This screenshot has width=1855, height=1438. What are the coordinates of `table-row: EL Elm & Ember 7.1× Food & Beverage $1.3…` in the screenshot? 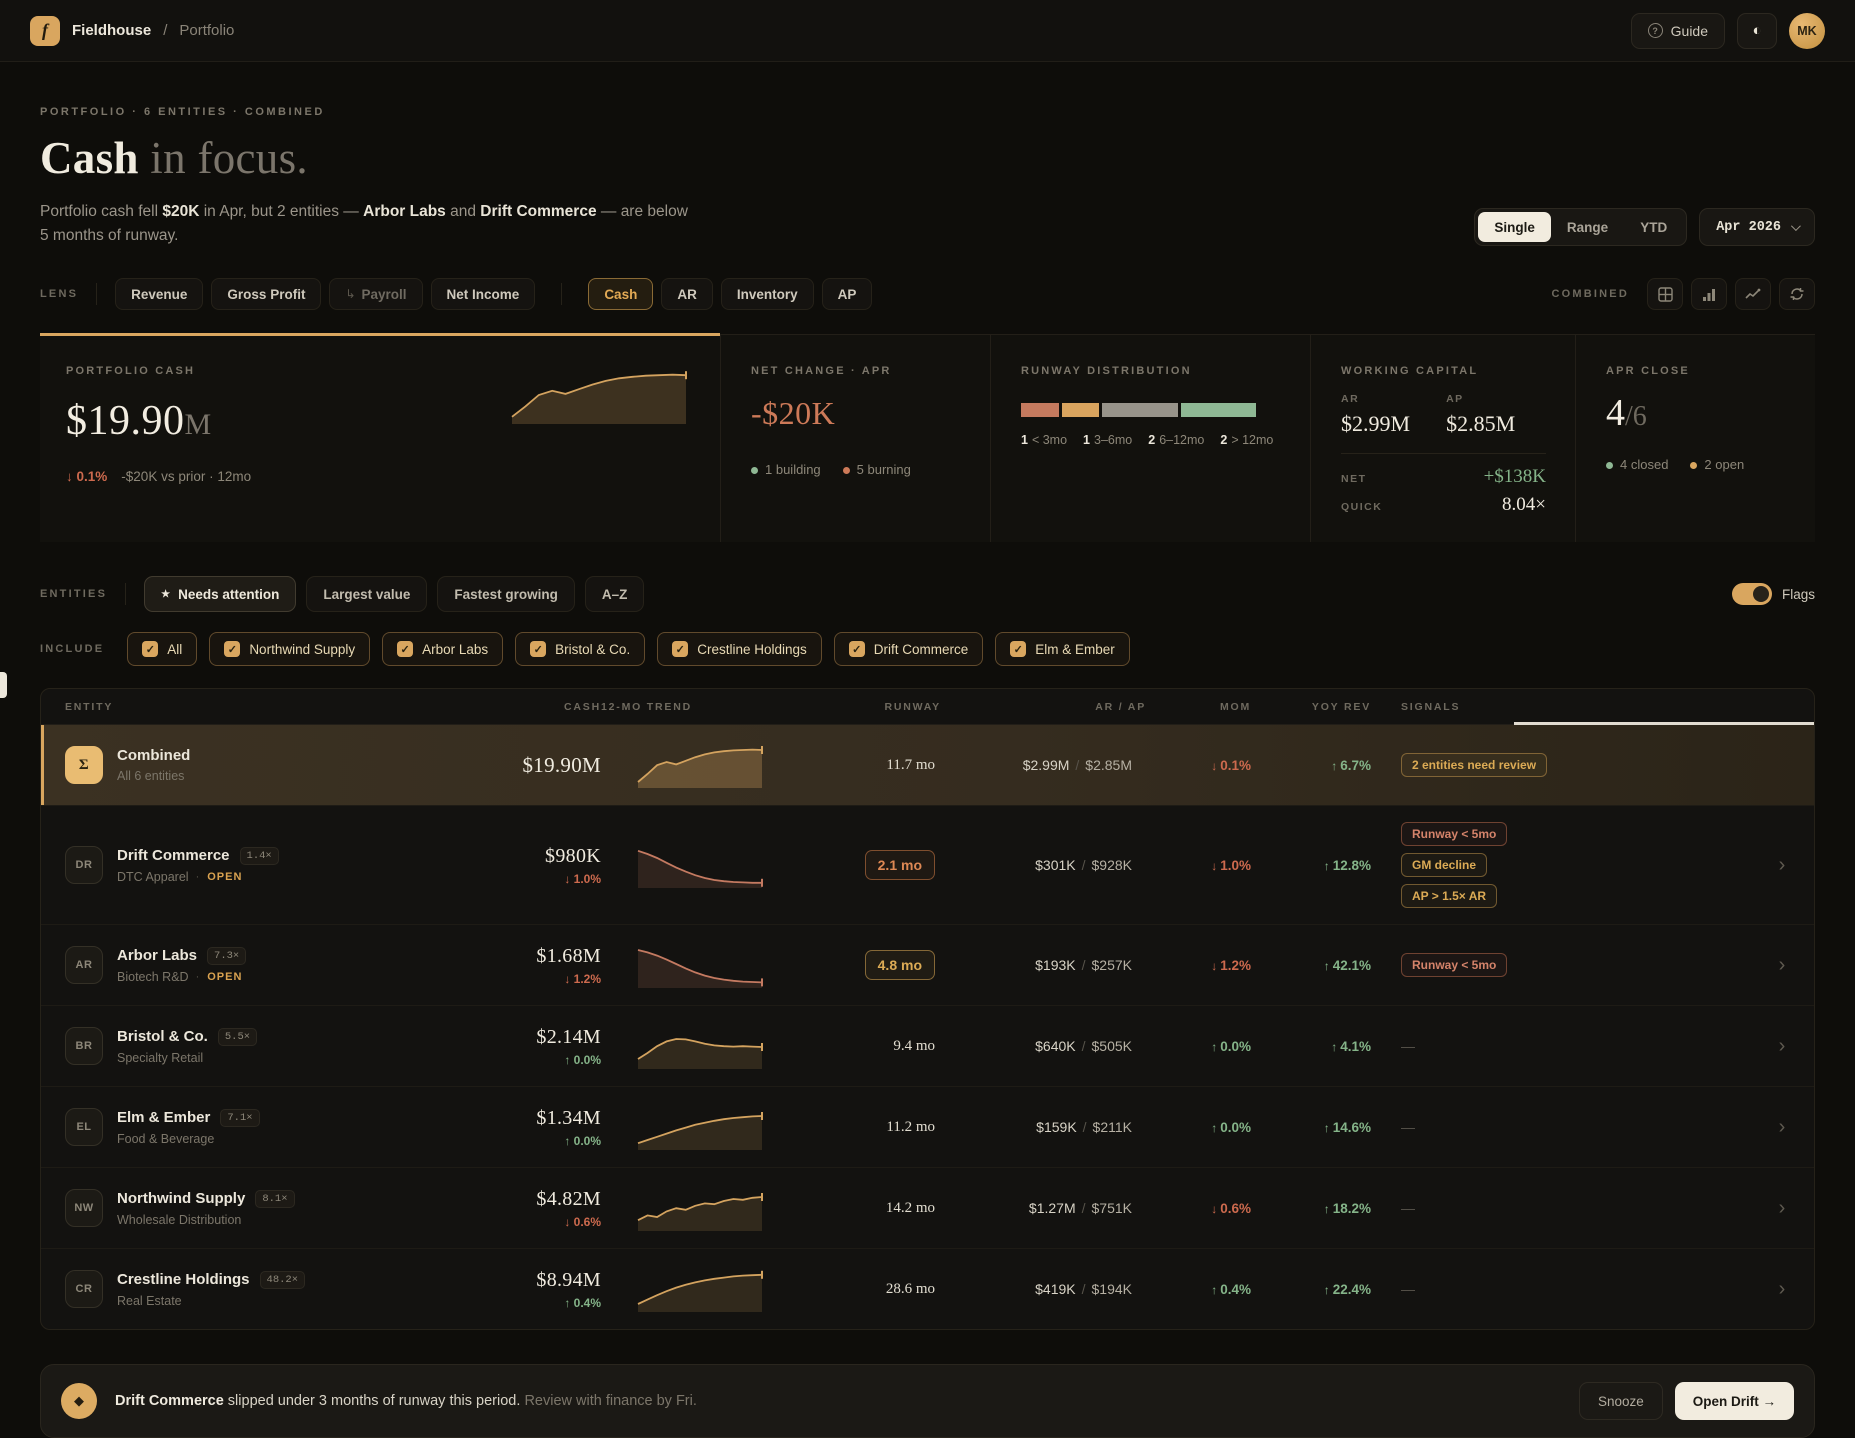 It's located at (927, 1128).